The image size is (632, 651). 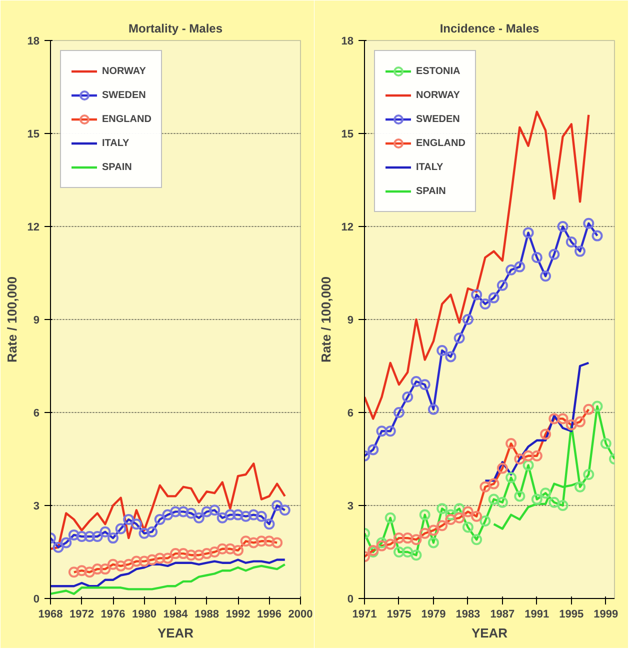 I want to click on x-tick-label: 1979, so click(x=433, y=614).